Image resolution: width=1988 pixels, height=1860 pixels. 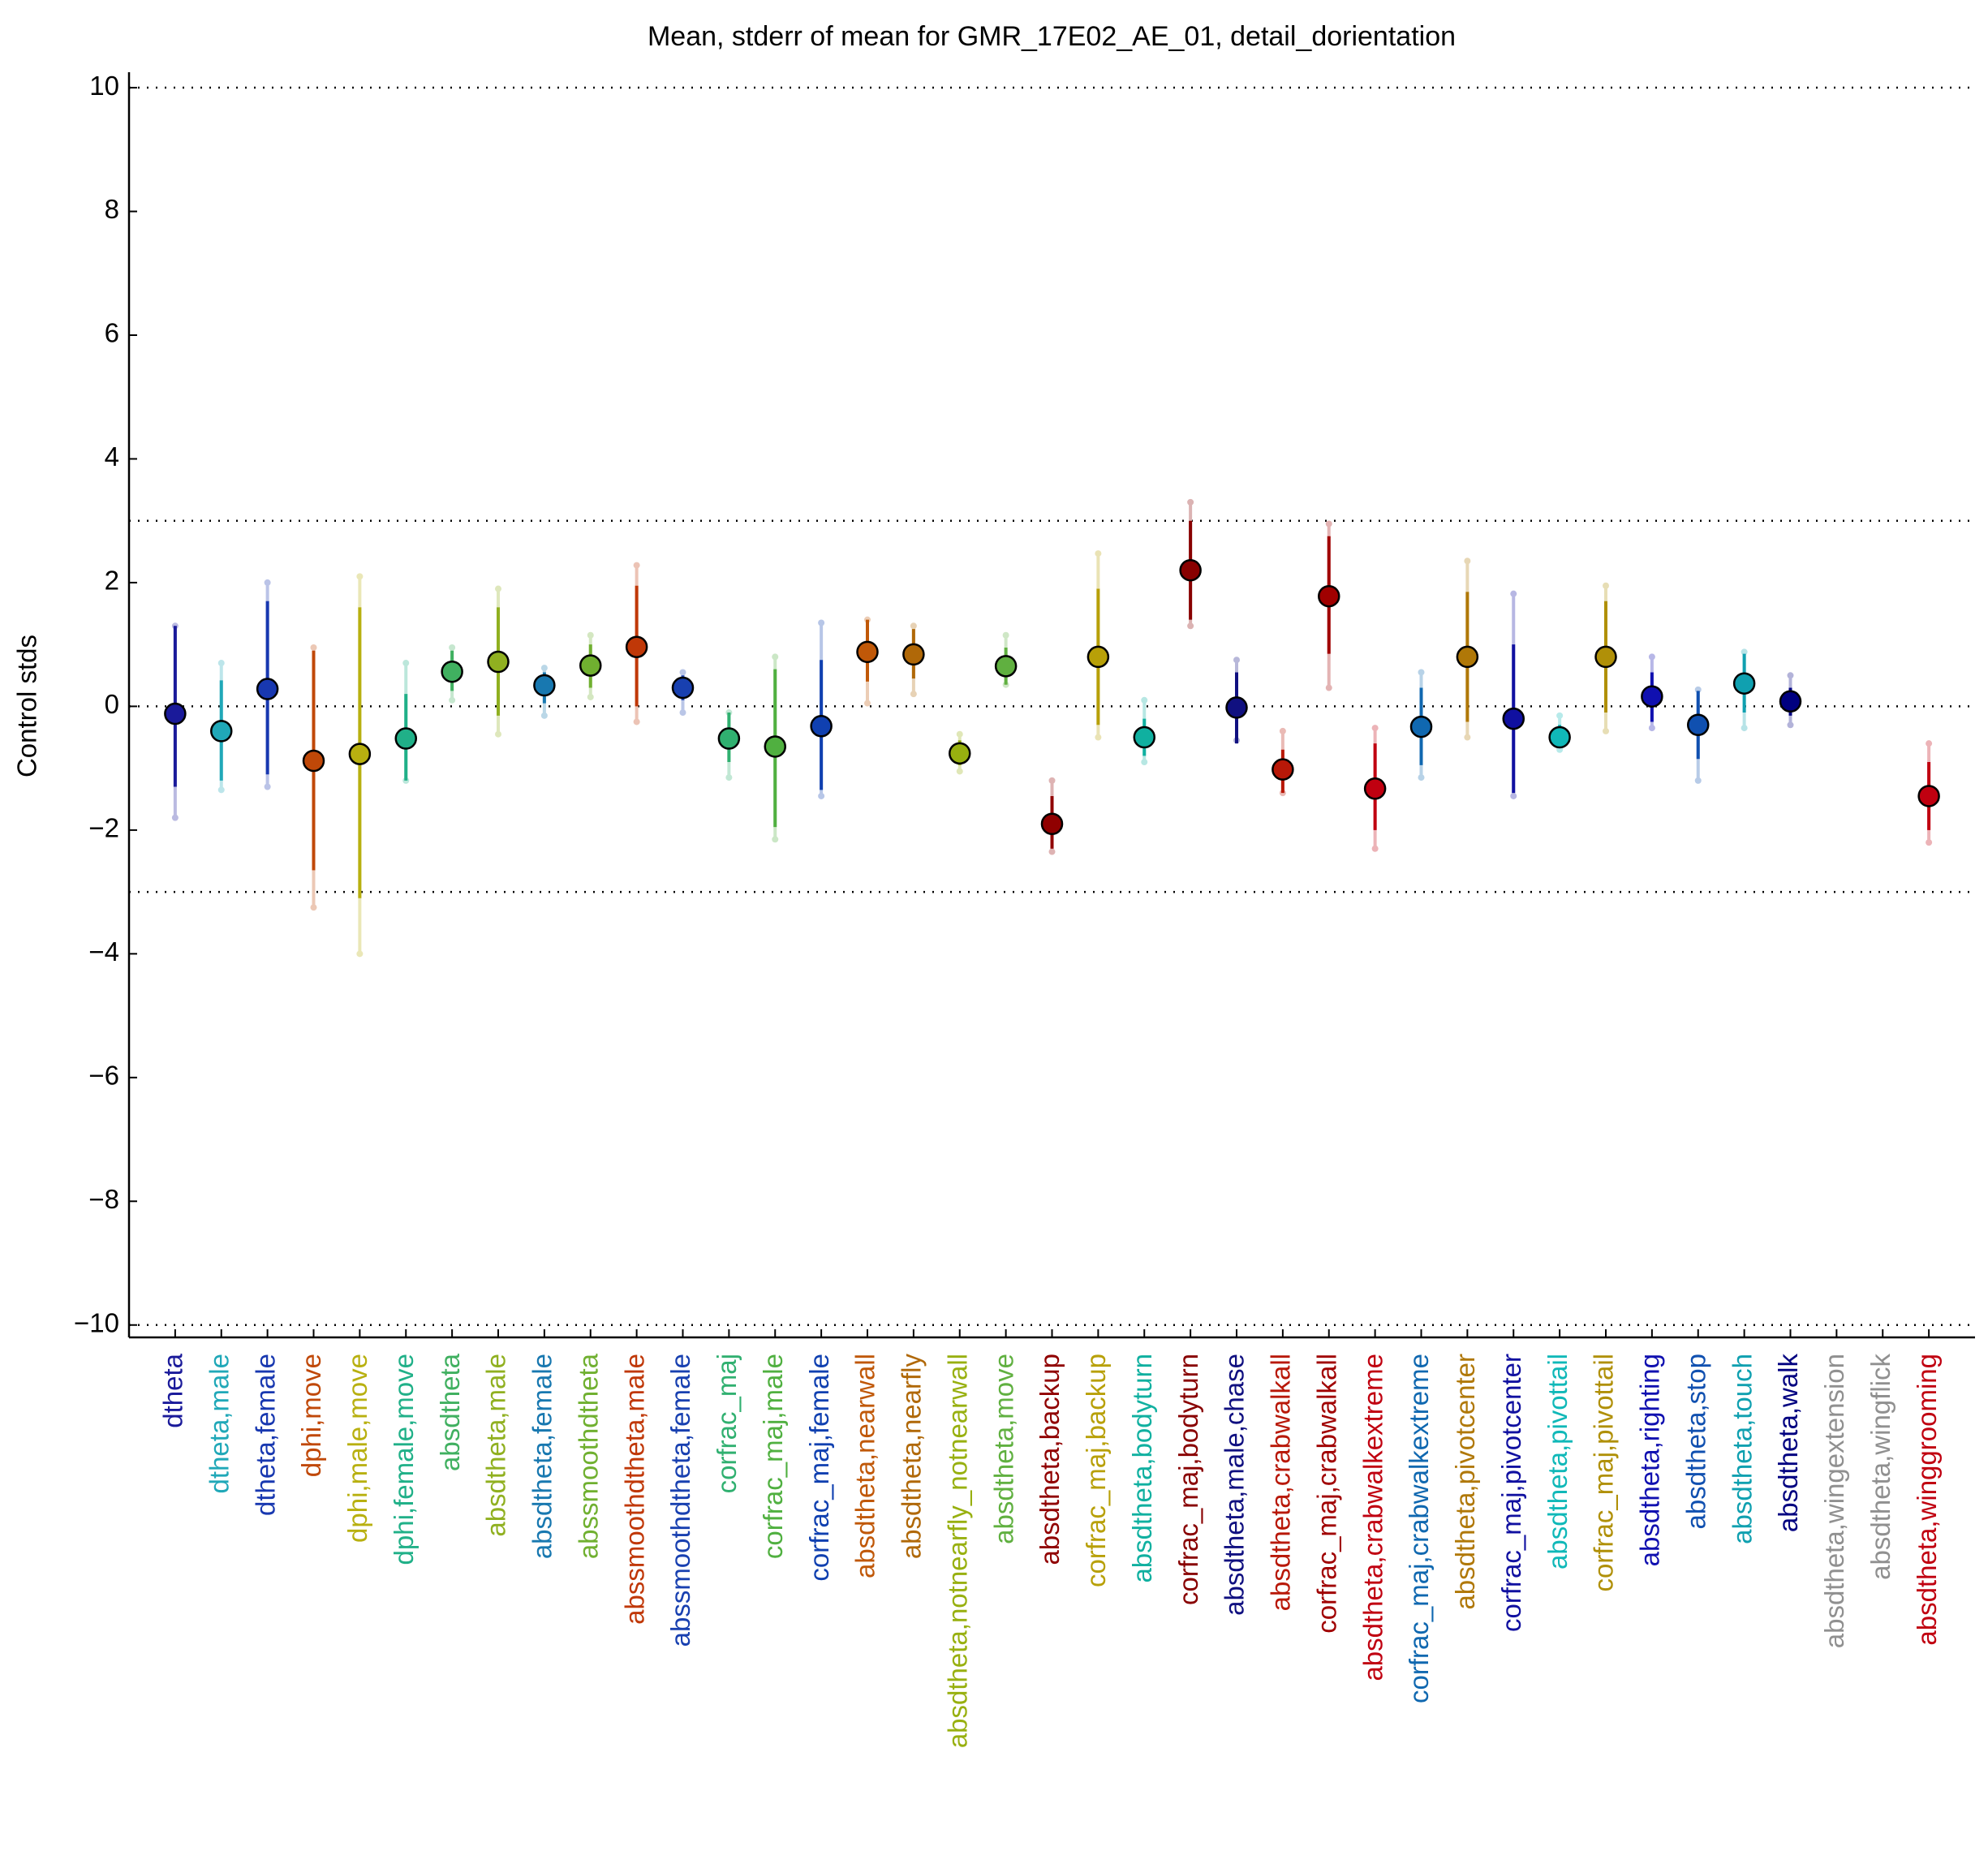 What do you see at coordinates (112, 333) in the screenshot?
I see `y-tick-label: 6` at bounding box center [112, 333].